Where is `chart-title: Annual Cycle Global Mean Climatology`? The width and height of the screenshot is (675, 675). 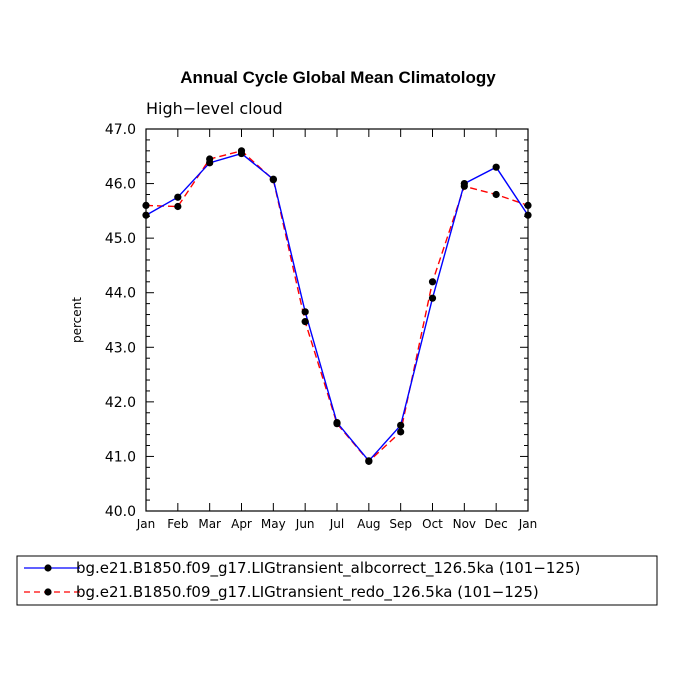 chart-title: Annual Cycle Global Mean Climatology is located at coordinates (338, 77).